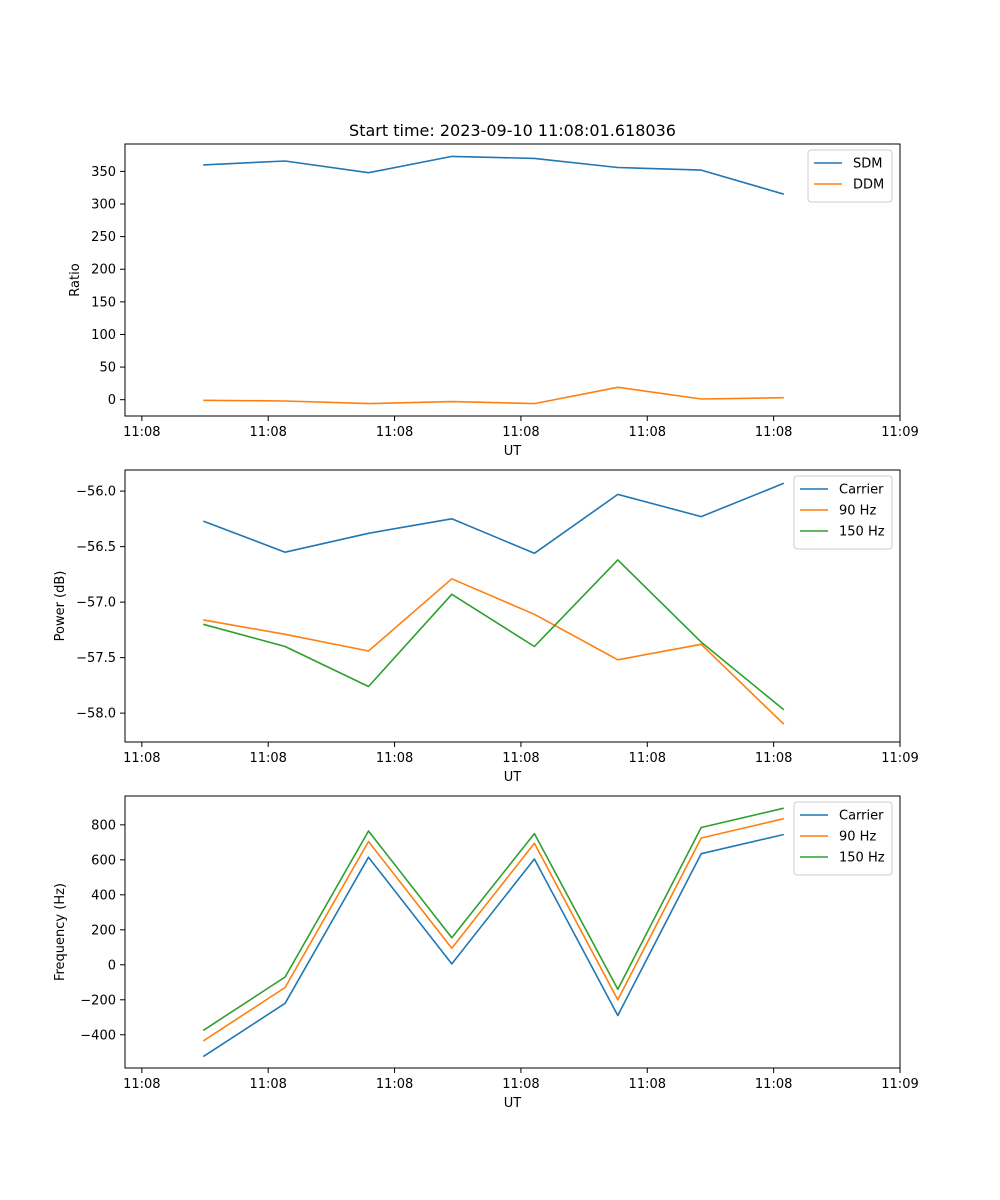 This screenshot has width=1000, height=1200. What do you see at coordinates (868, 185) in the screenshot?
I see `legend-label: DDM` at bounding box center [868, 185].